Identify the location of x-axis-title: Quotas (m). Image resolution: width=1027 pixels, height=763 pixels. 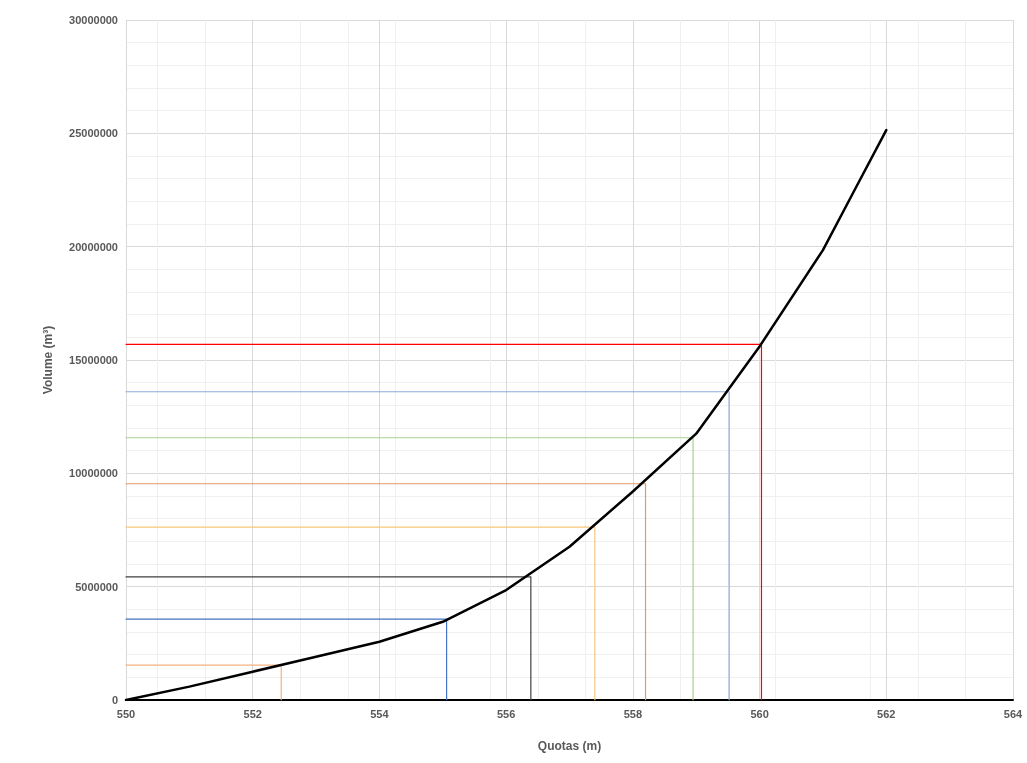
(569, 746).